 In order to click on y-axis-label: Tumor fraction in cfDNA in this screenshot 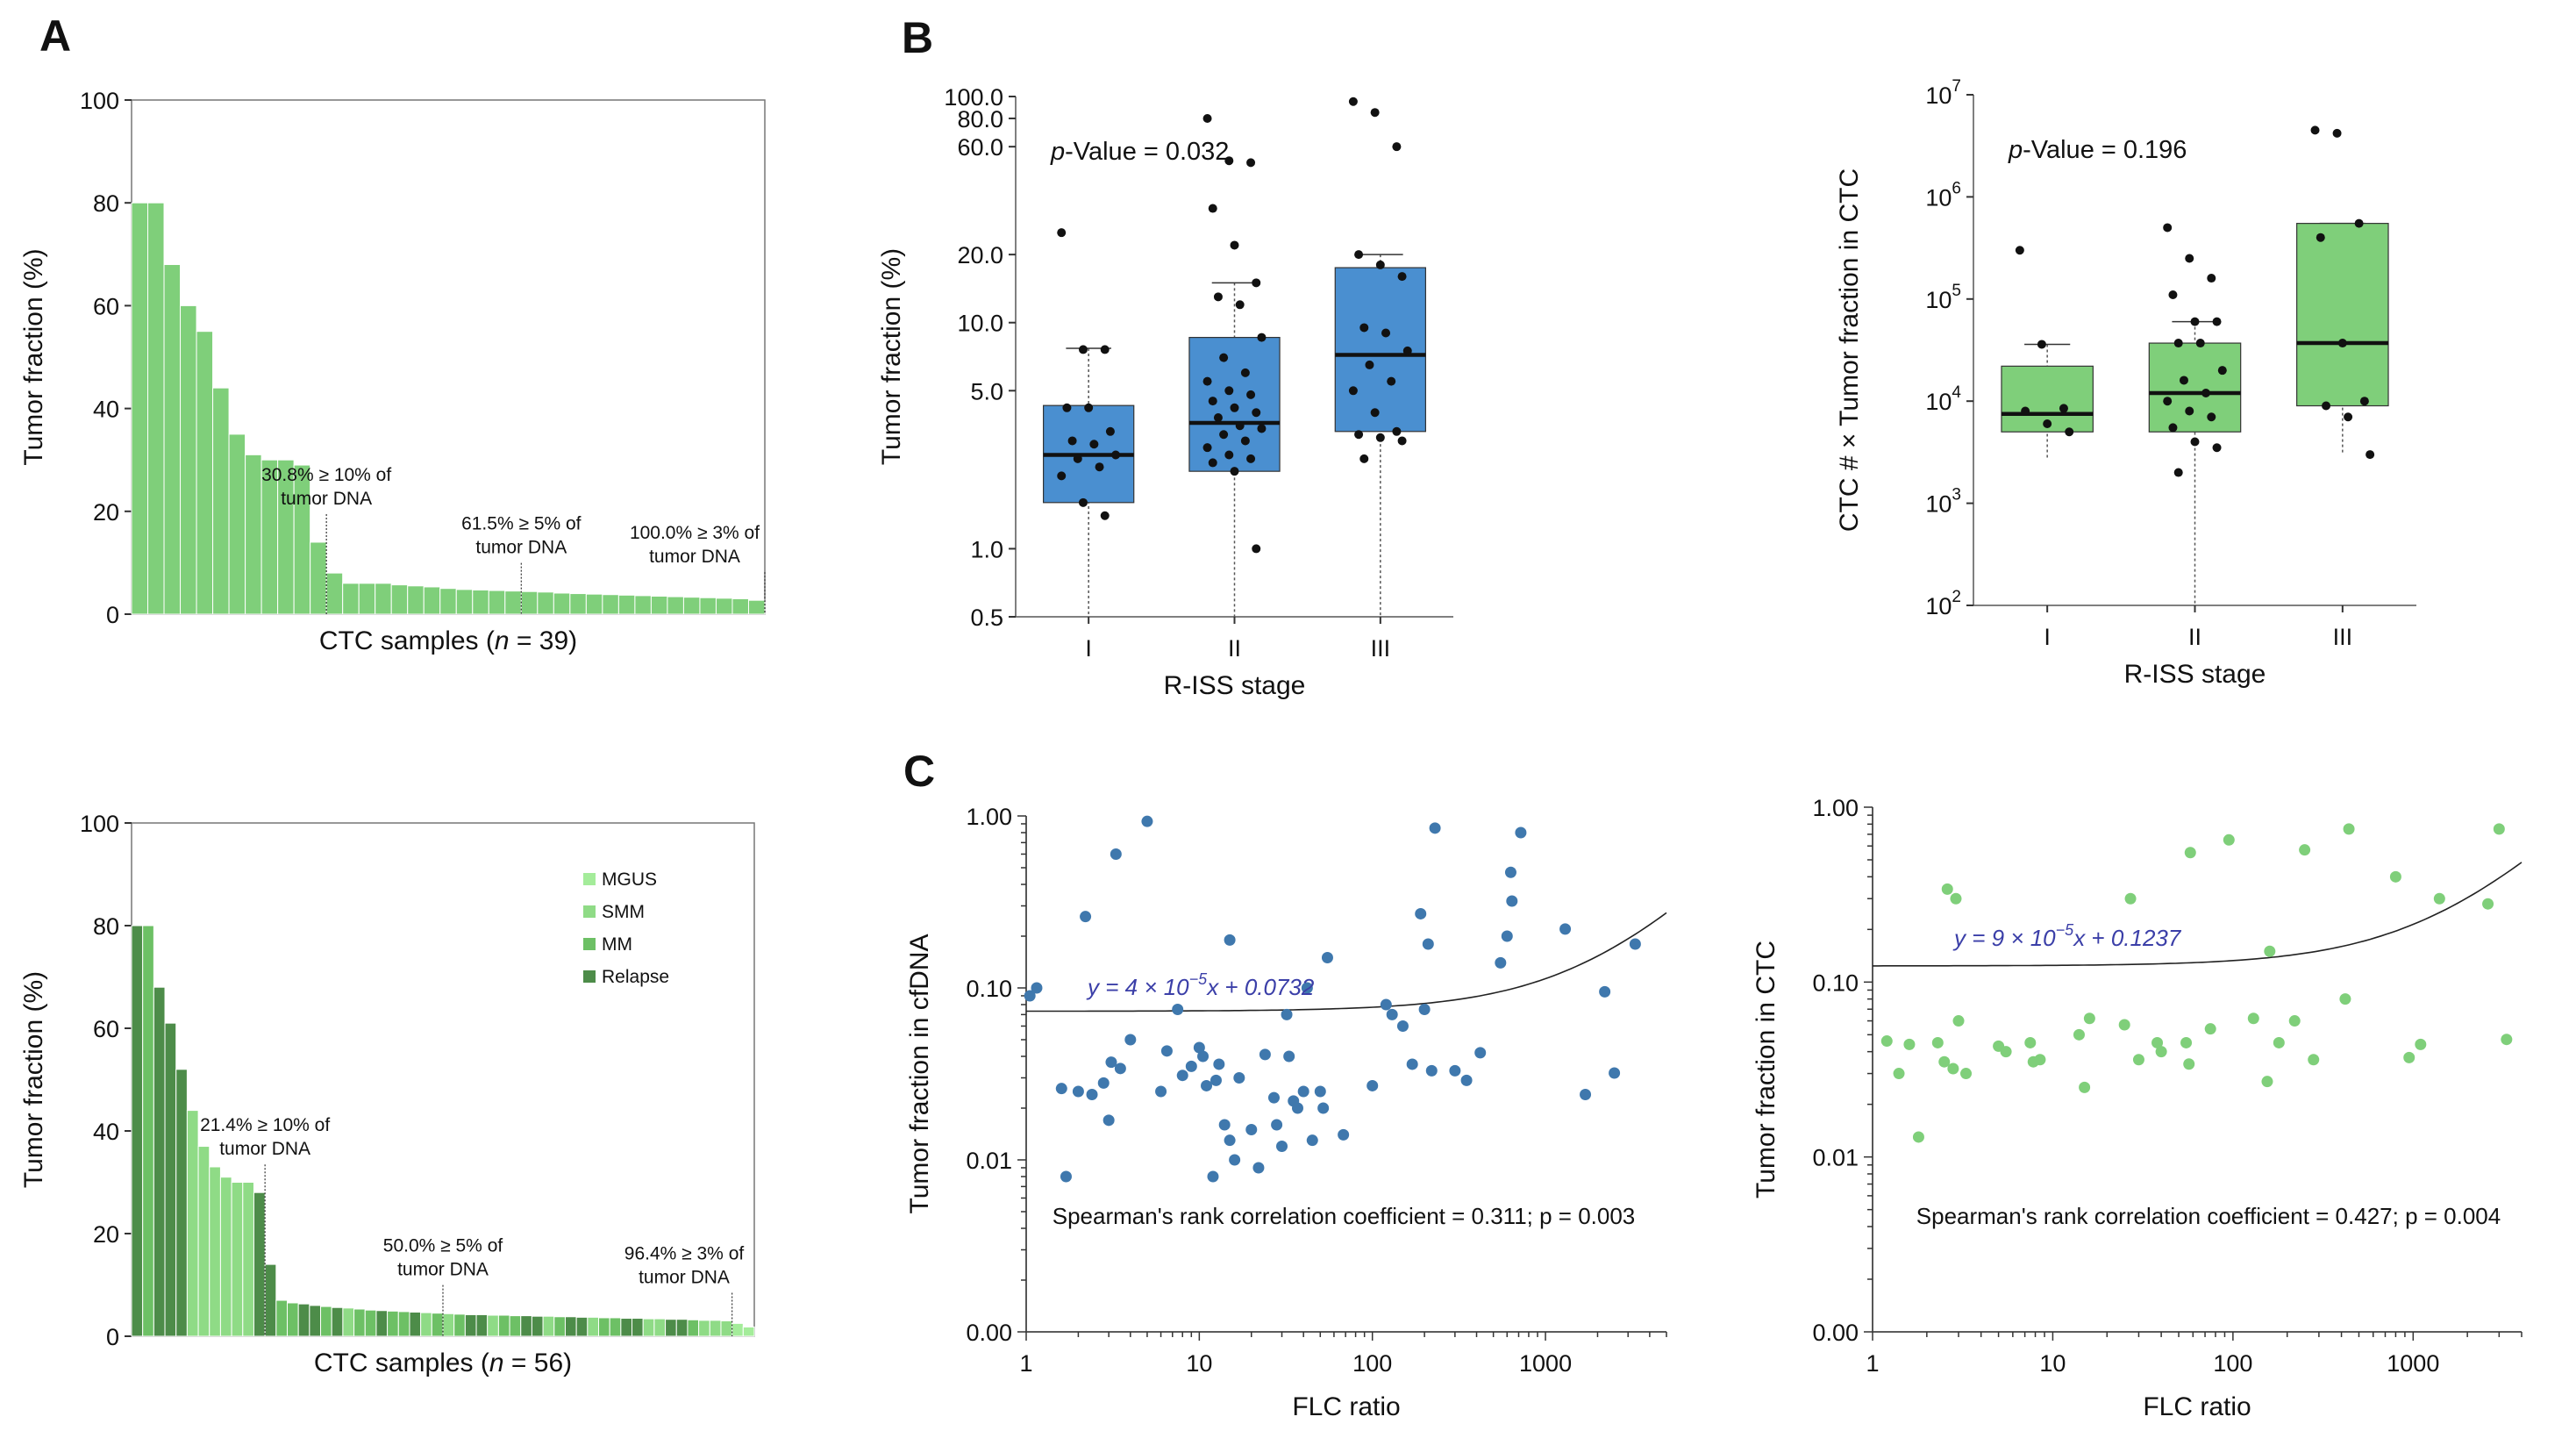, I will do `click(920, 1074)`.